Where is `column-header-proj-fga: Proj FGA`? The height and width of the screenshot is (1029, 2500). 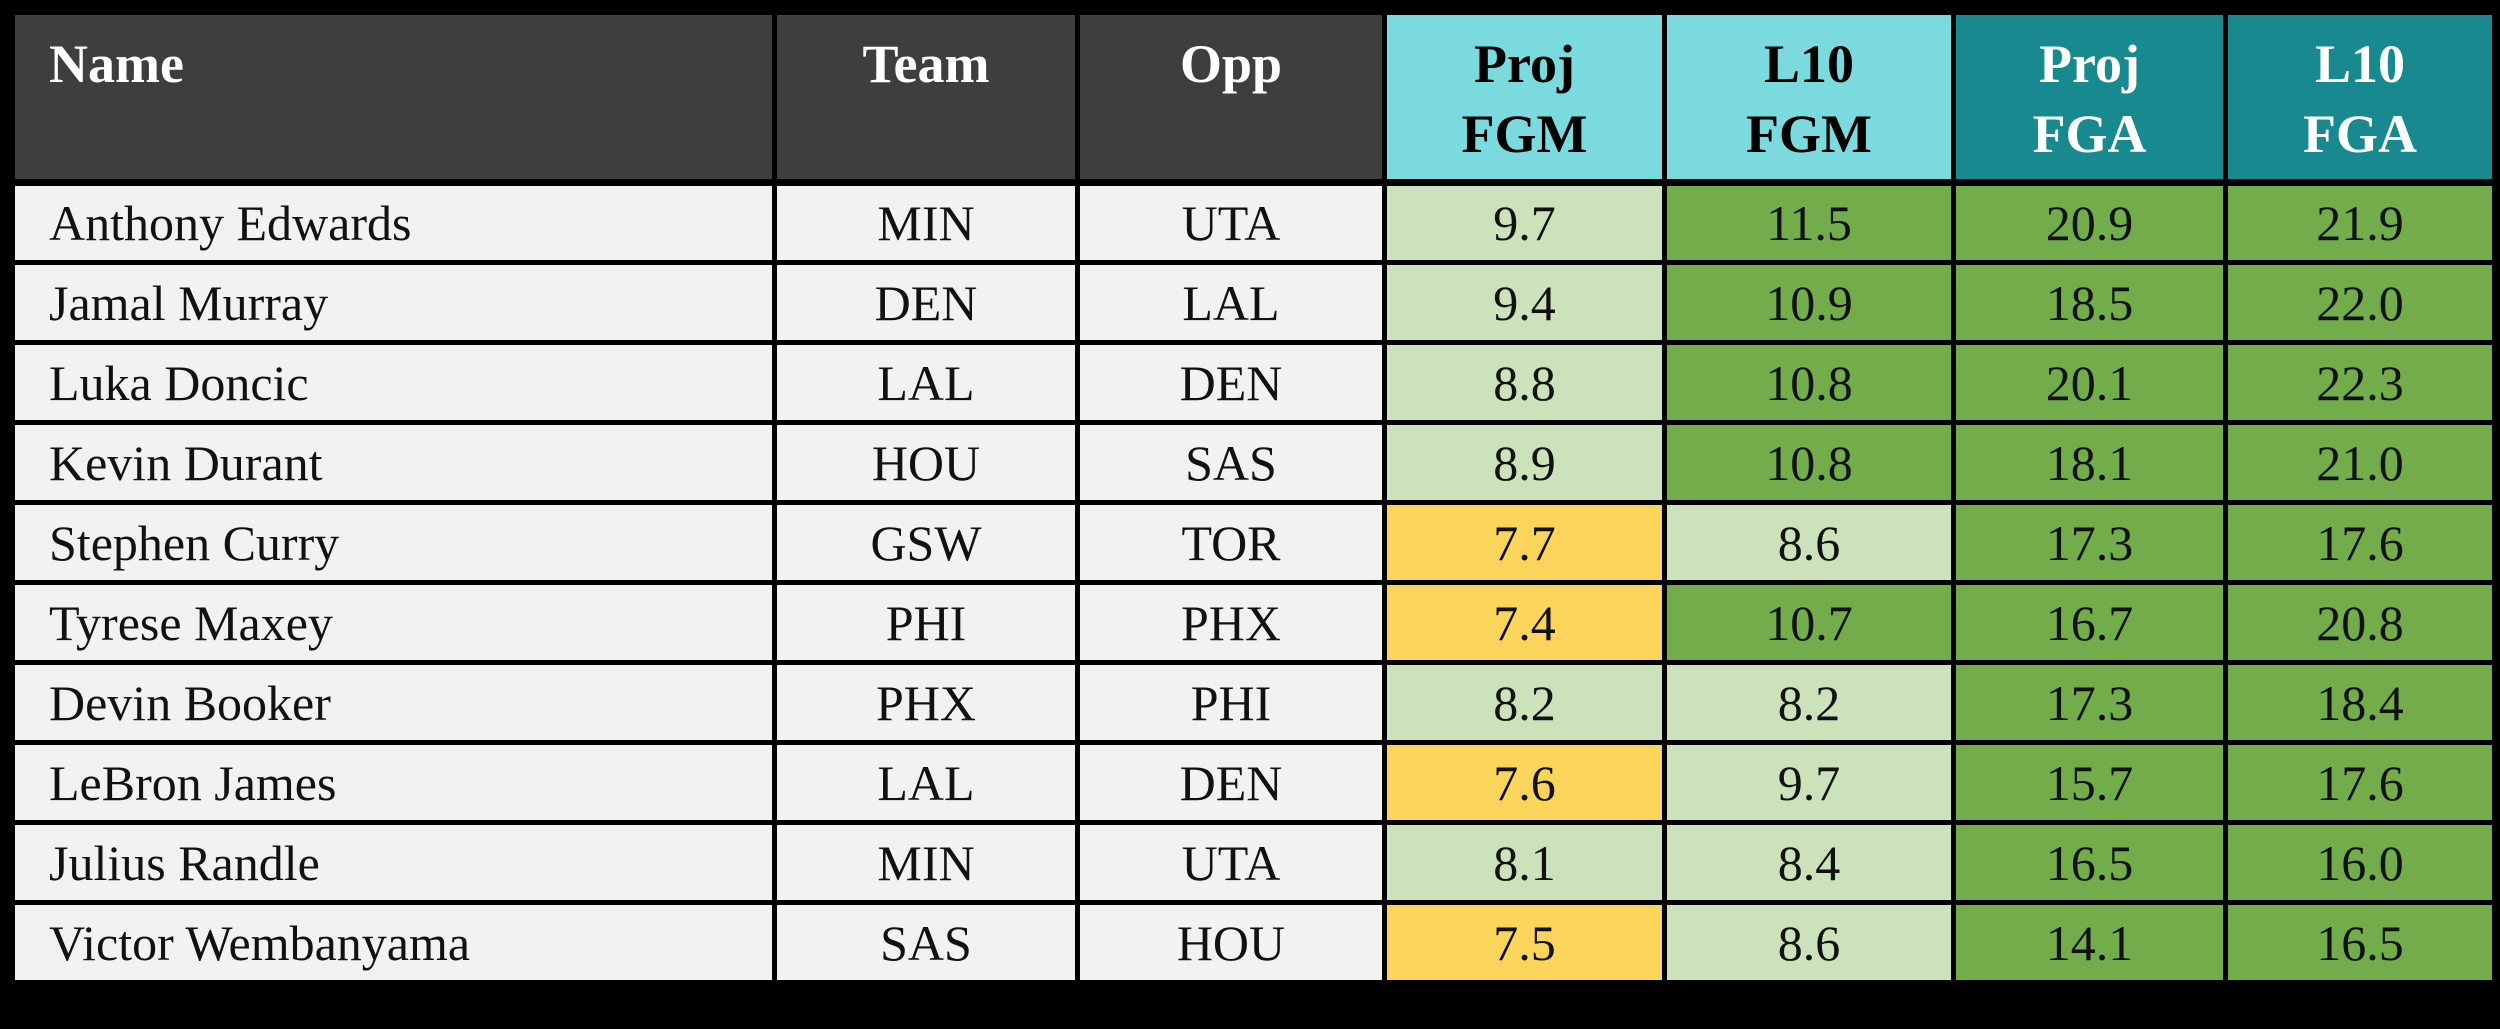
column-header-proj-fga: Proj FGA is located at coordinates (2089, 98).